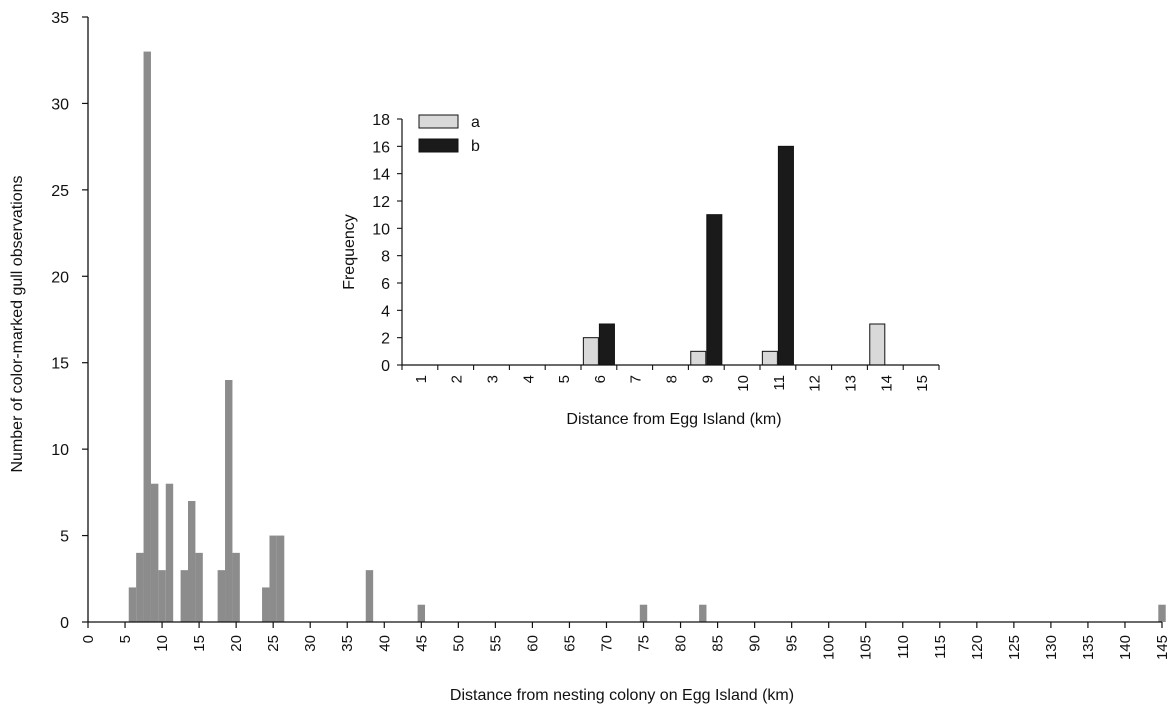 This screenshot has width=1176, height=709. I want to click on main-y-tick-label: 15, so click(60, 364).